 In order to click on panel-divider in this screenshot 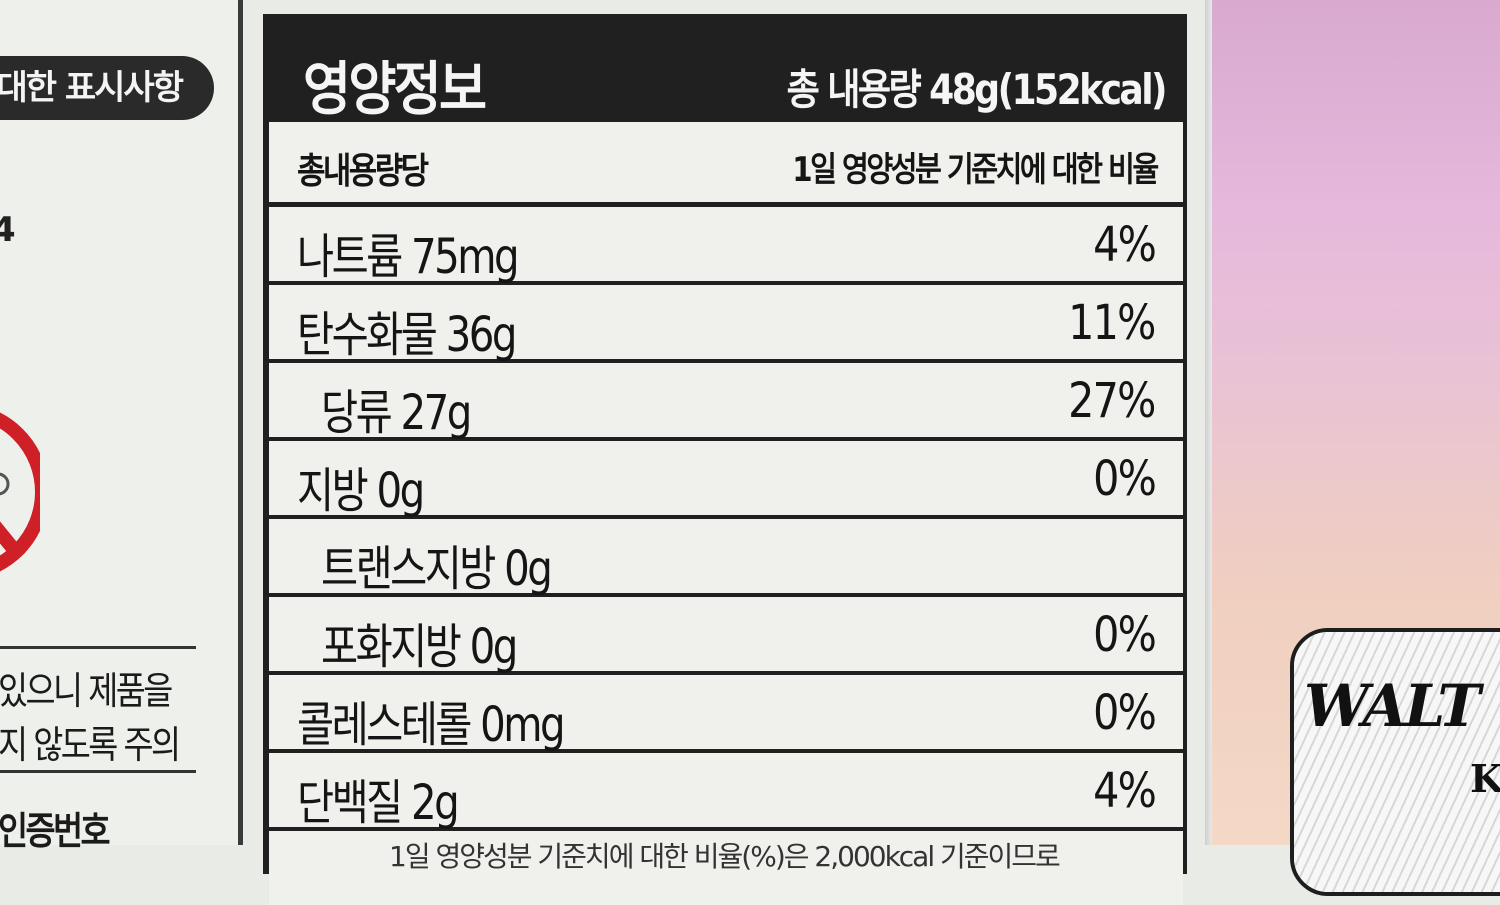, I will do `click(240, 422)`.